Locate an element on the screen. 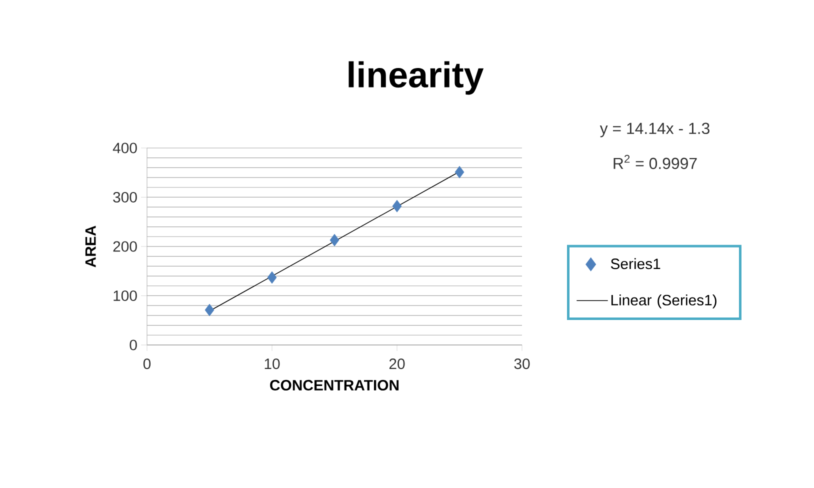 The width and height of the screenshot is (814, 488). x-tick-label: 20 is located at coordinates (397, 364).